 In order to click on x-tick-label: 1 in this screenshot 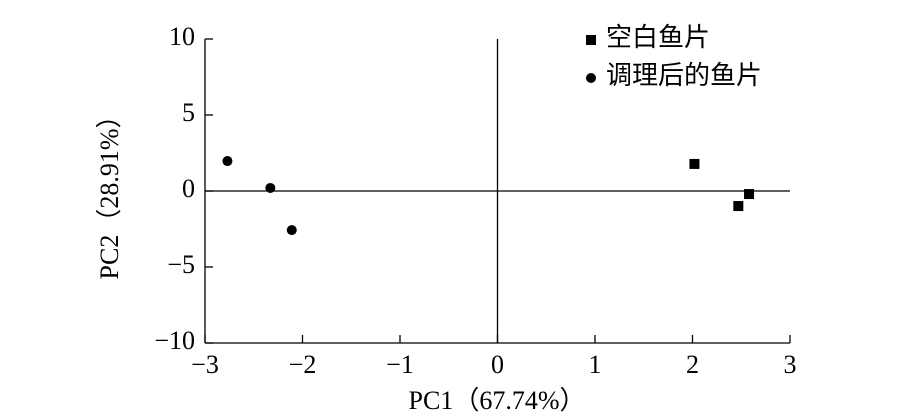, I will do `click(595, 364)`.